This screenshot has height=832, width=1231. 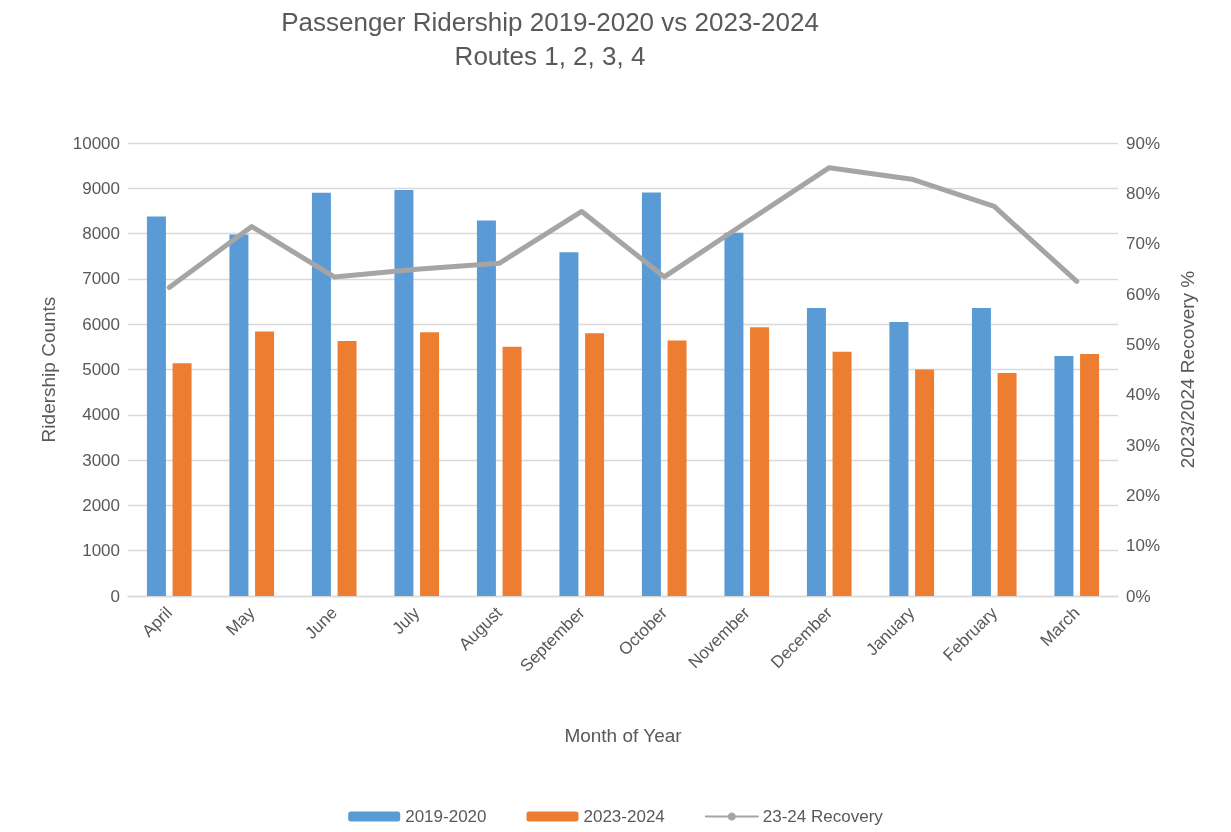 I want to click on x-axis-title: Month of Year, so click(x=623, y=735).